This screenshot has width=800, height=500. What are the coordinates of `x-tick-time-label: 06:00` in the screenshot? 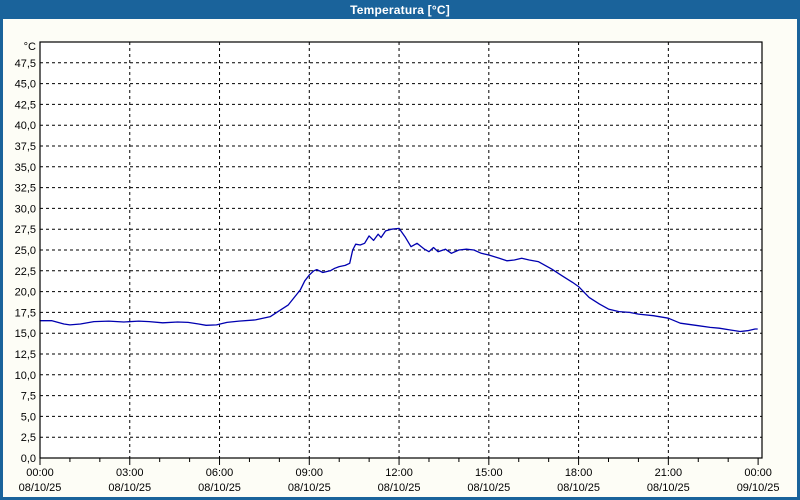 It's located at (220, 473).